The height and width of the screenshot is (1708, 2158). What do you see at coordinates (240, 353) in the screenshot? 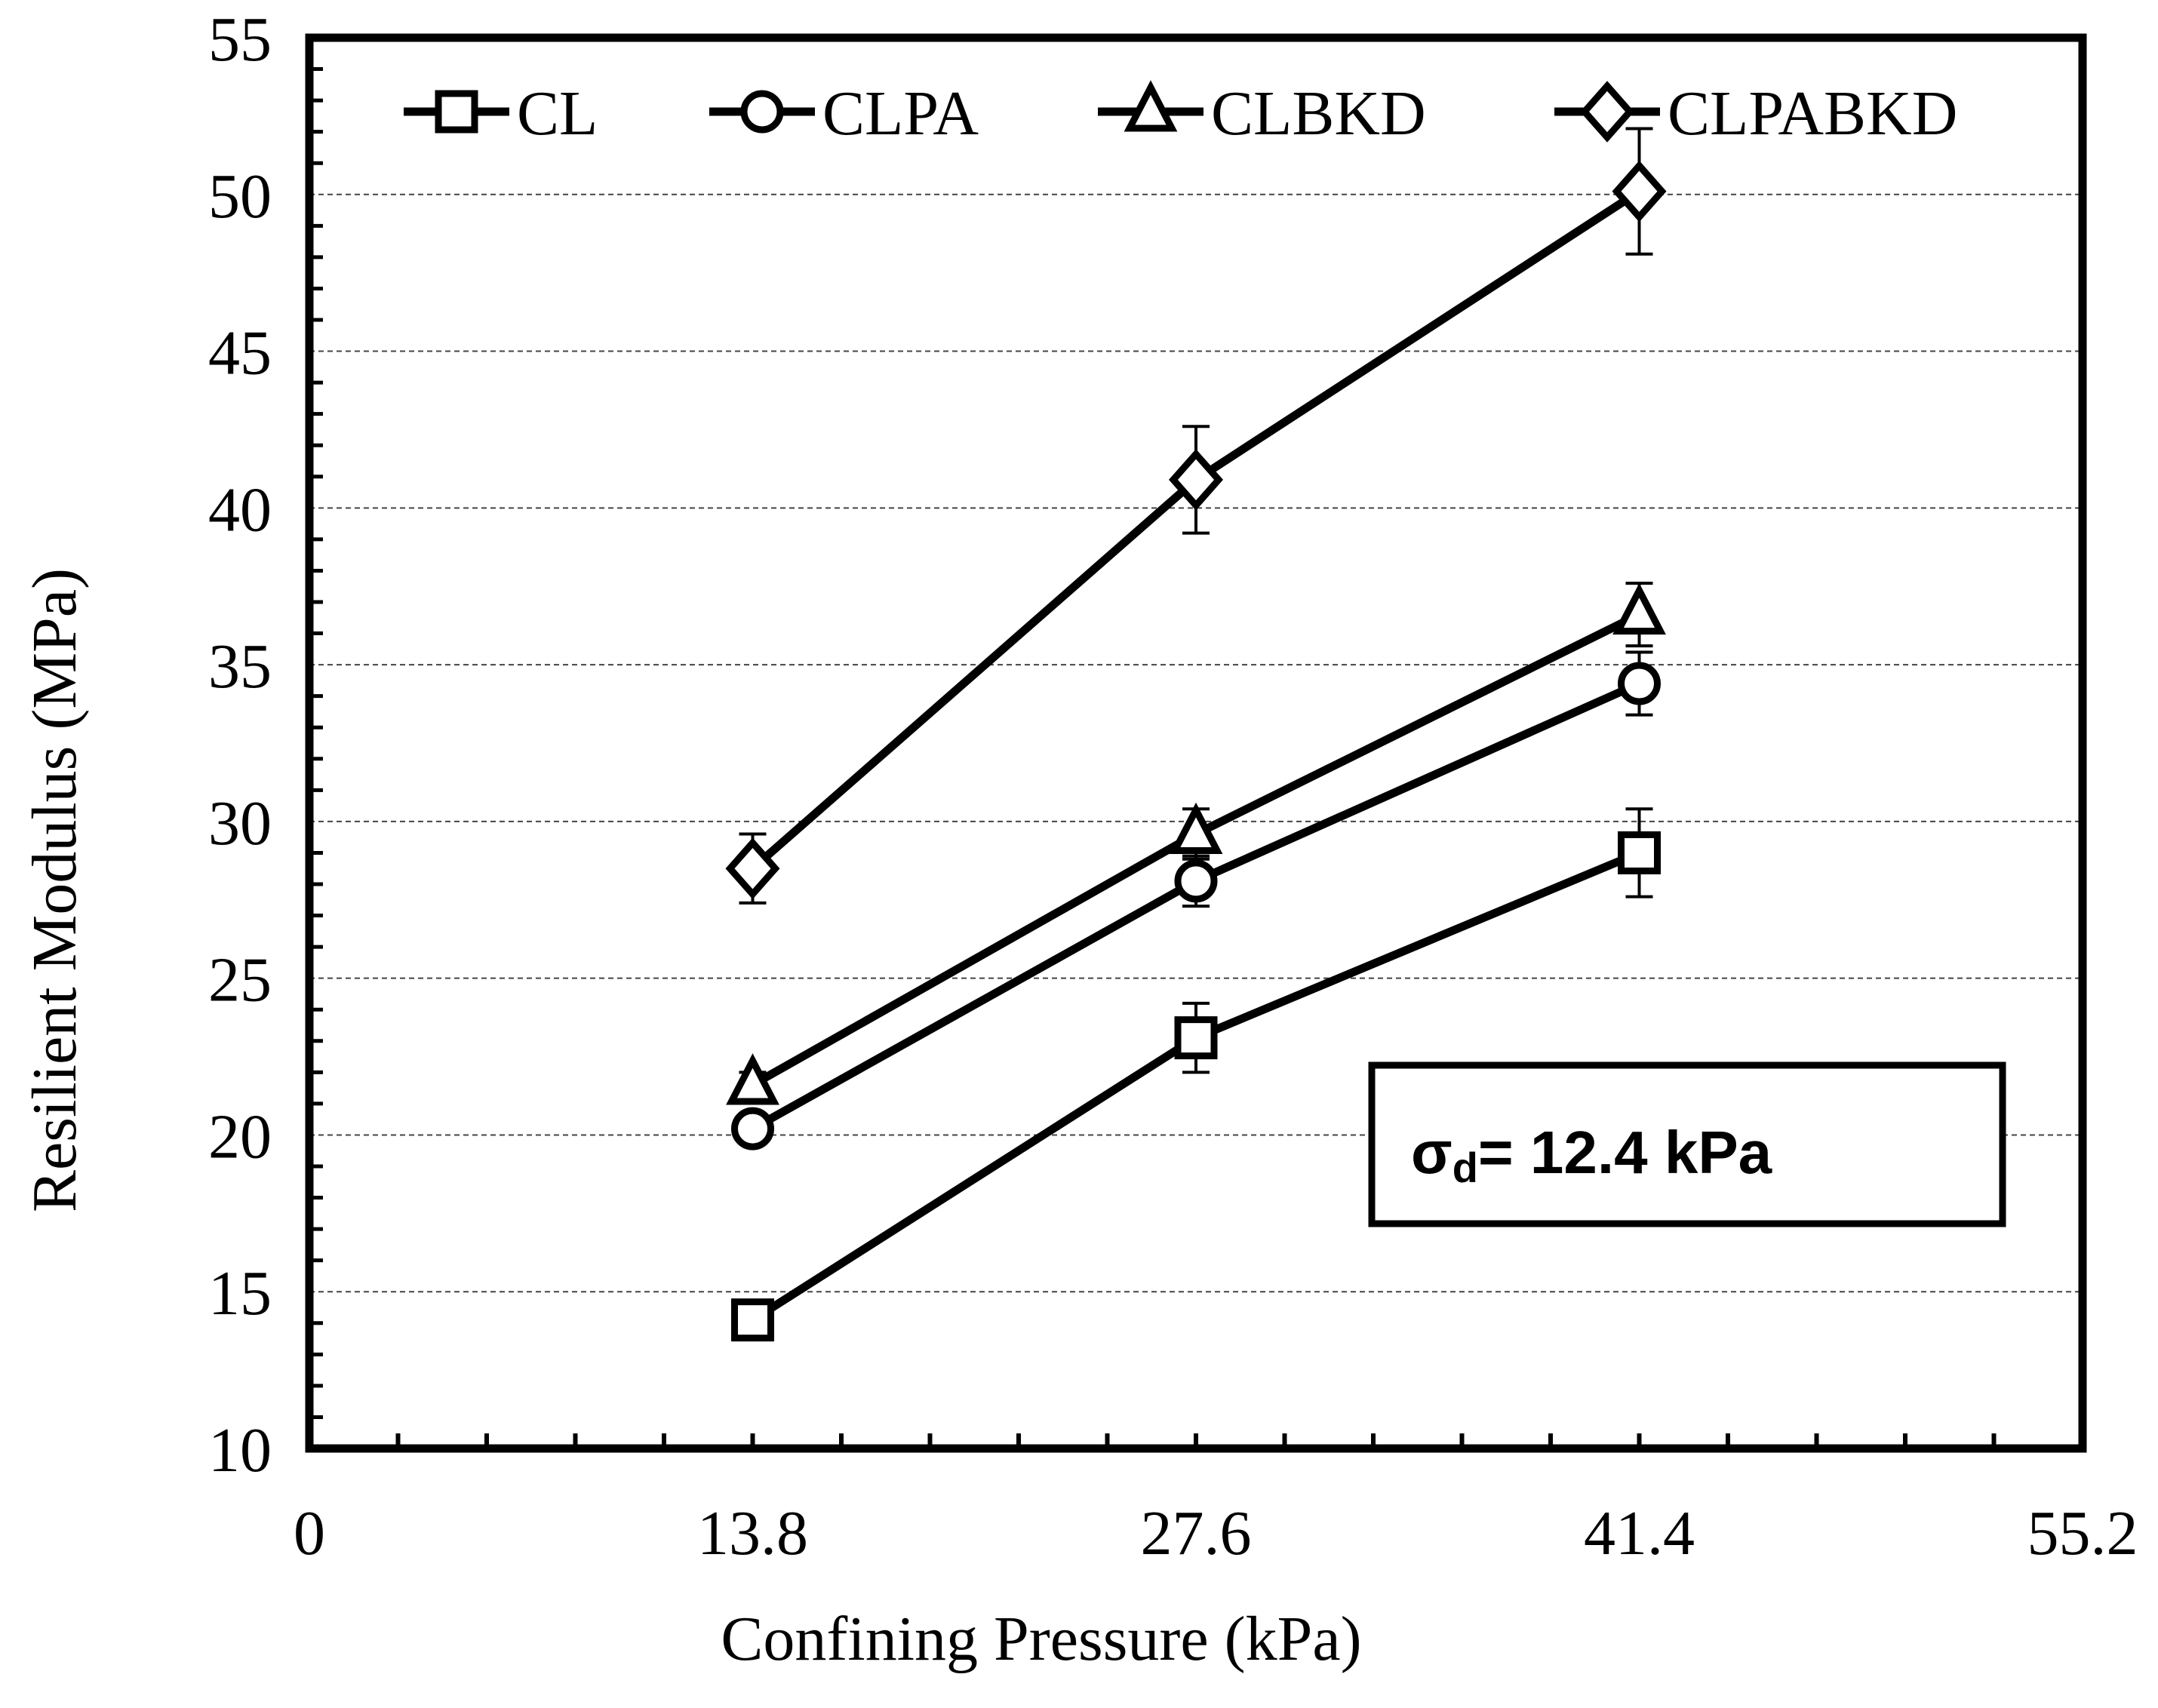
I see `y-tick-label: 45` at bounding box center [240, 353].